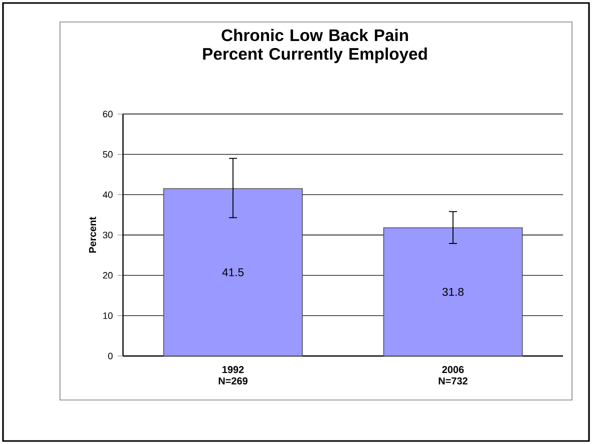 Image resolution: width=592 pixels, height=444 pixels. What do you see at coordinates (233, 272) in the screenshot?
I see `data-label: 41.5` at bounding box center [233, 272].